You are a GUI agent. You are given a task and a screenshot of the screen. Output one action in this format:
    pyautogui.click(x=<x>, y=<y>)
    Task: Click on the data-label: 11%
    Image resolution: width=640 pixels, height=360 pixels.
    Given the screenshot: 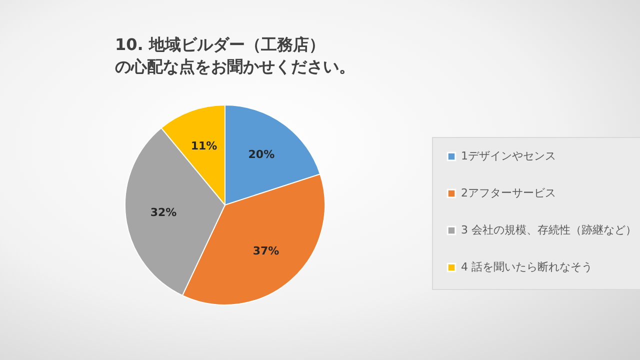 What is the action you would take?
    pyautogui.click(x=204, y=146)
    